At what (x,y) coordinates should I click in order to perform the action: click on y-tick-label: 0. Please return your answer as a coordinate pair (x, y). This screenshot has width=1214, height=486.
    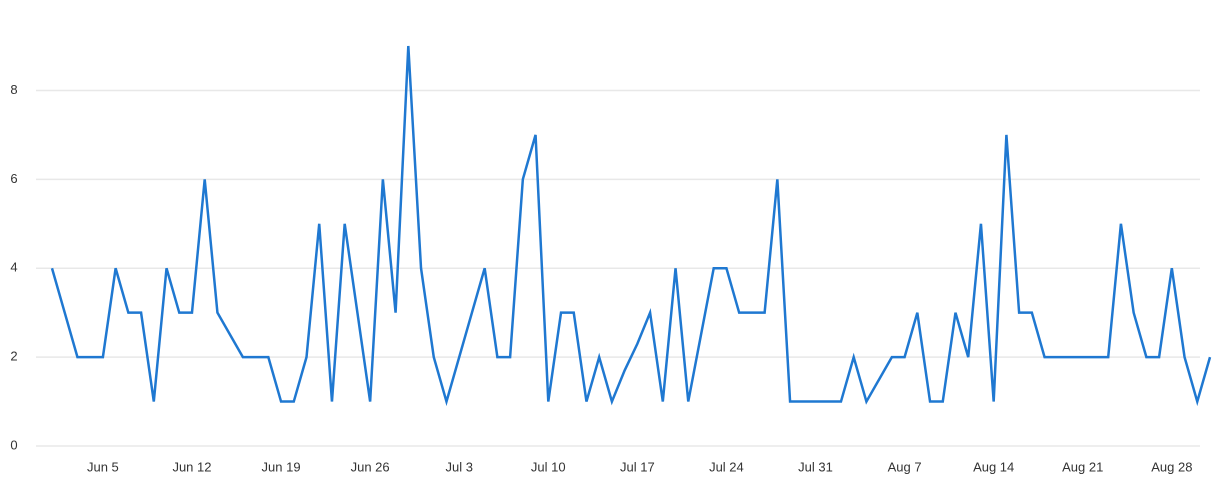
    Looking at the image, I should click on (13, 444).